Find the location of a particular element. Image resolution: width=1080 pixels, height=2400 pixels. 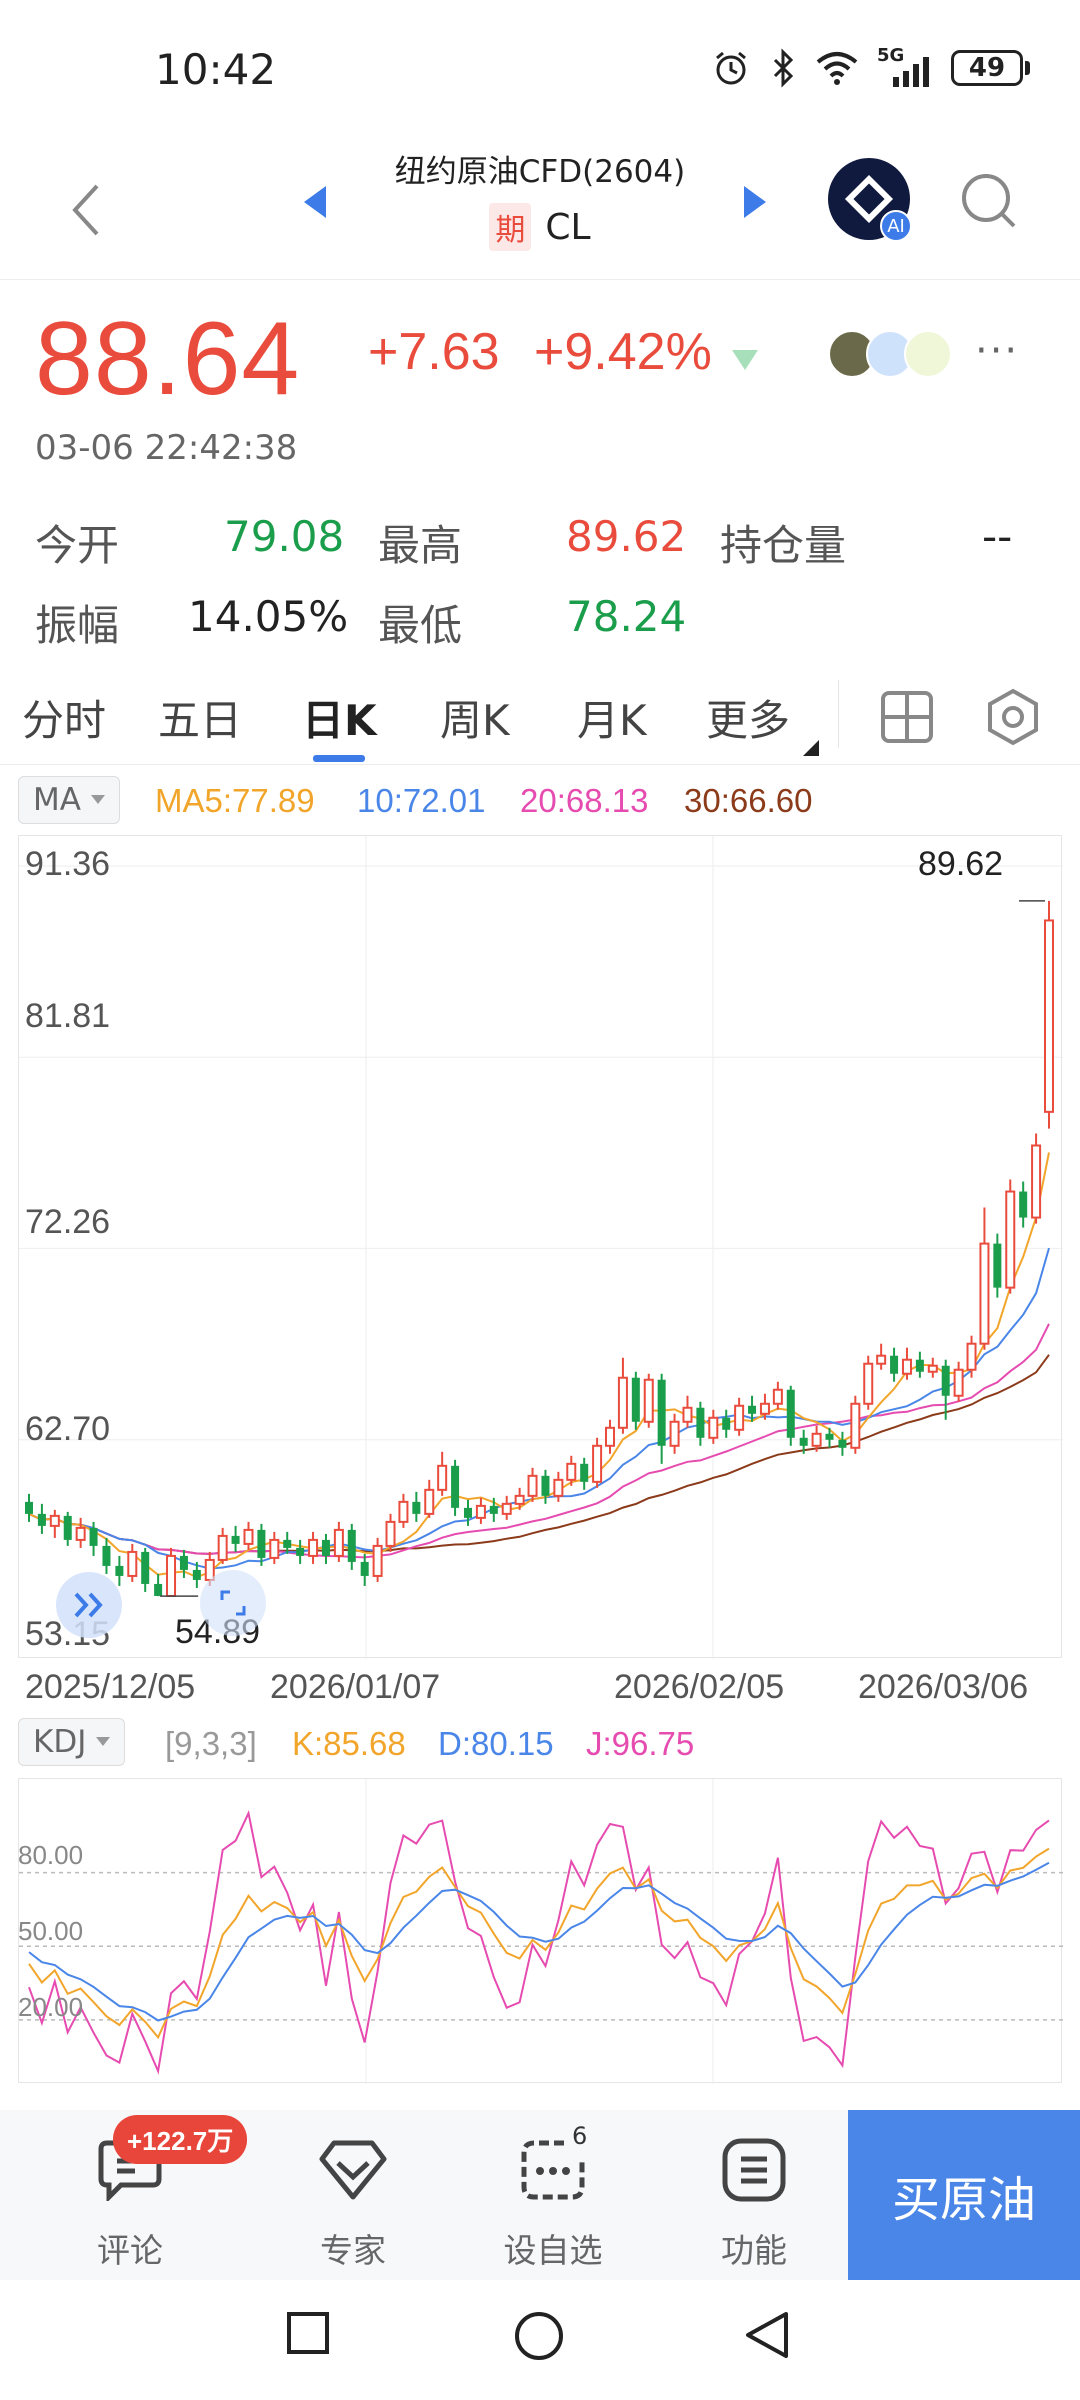

ai-assistant-button: AI is located at coordinates (870, 200).